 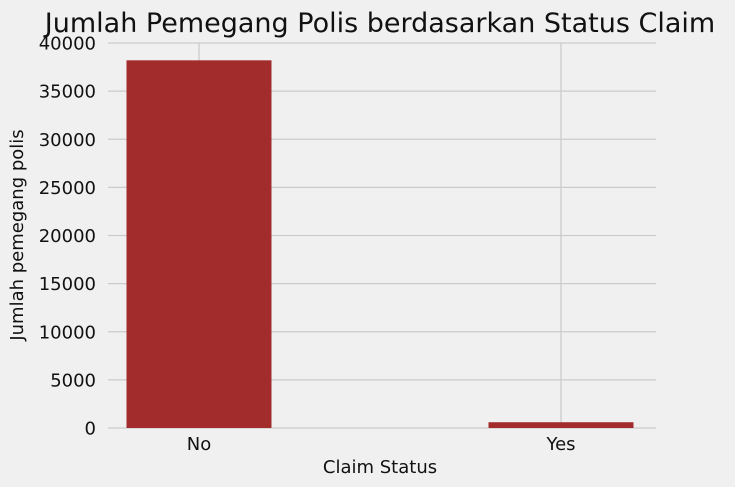 I want to click on bar-yes, so click(x=561, y=425).